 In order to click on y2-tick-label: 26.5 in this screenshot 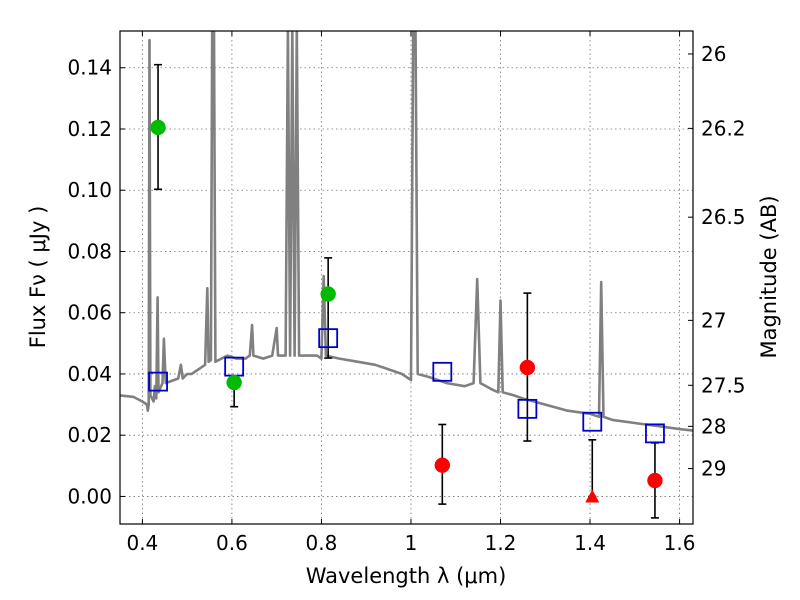, I will do `click(723, 217)`.